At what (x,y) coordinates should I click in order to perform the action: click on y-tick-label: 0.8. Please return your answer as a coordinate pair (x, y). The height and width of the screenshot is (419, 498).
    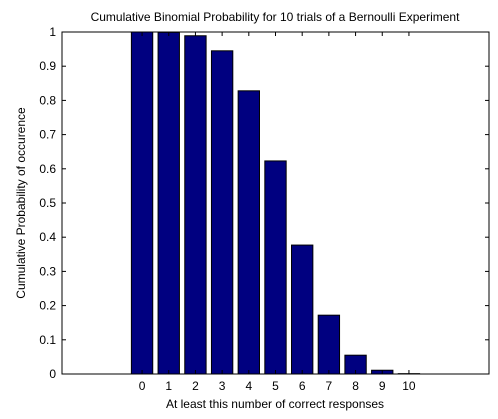
    Looking at the image, I should click on (47, 100).